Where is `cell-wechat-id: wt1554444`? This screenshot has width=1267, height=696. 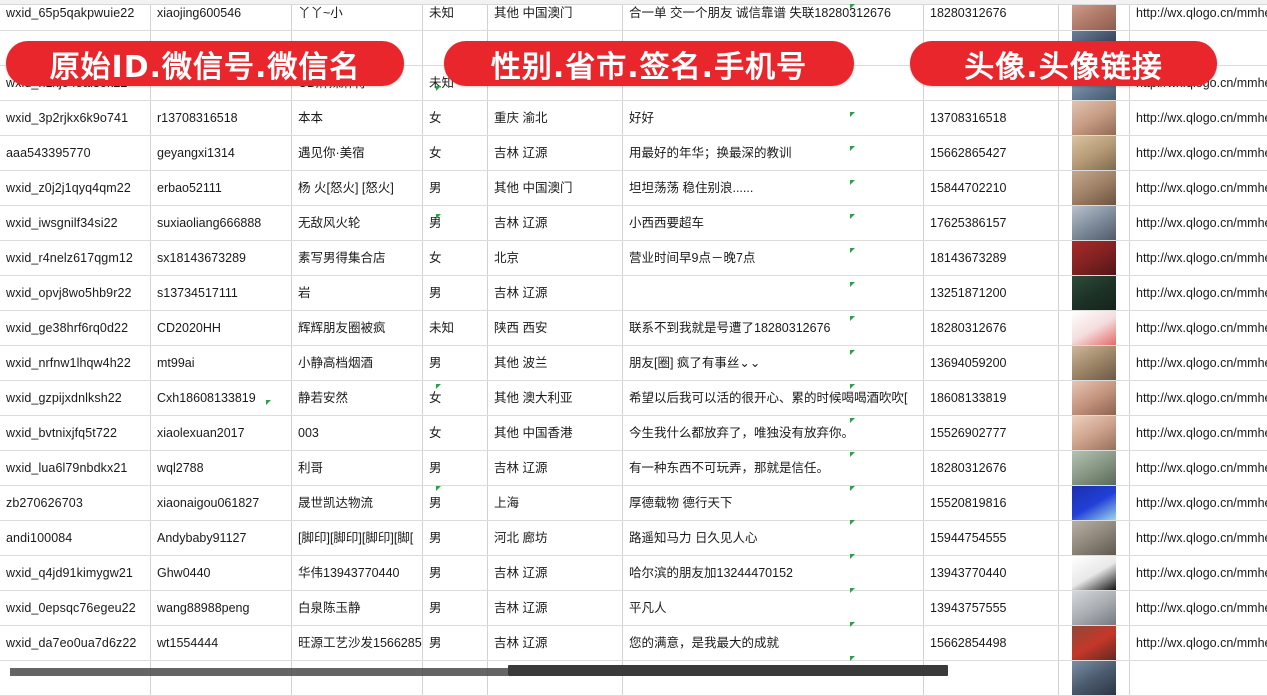
cell-wechat-id: wt1554444 is located at coordinates (221, 643).